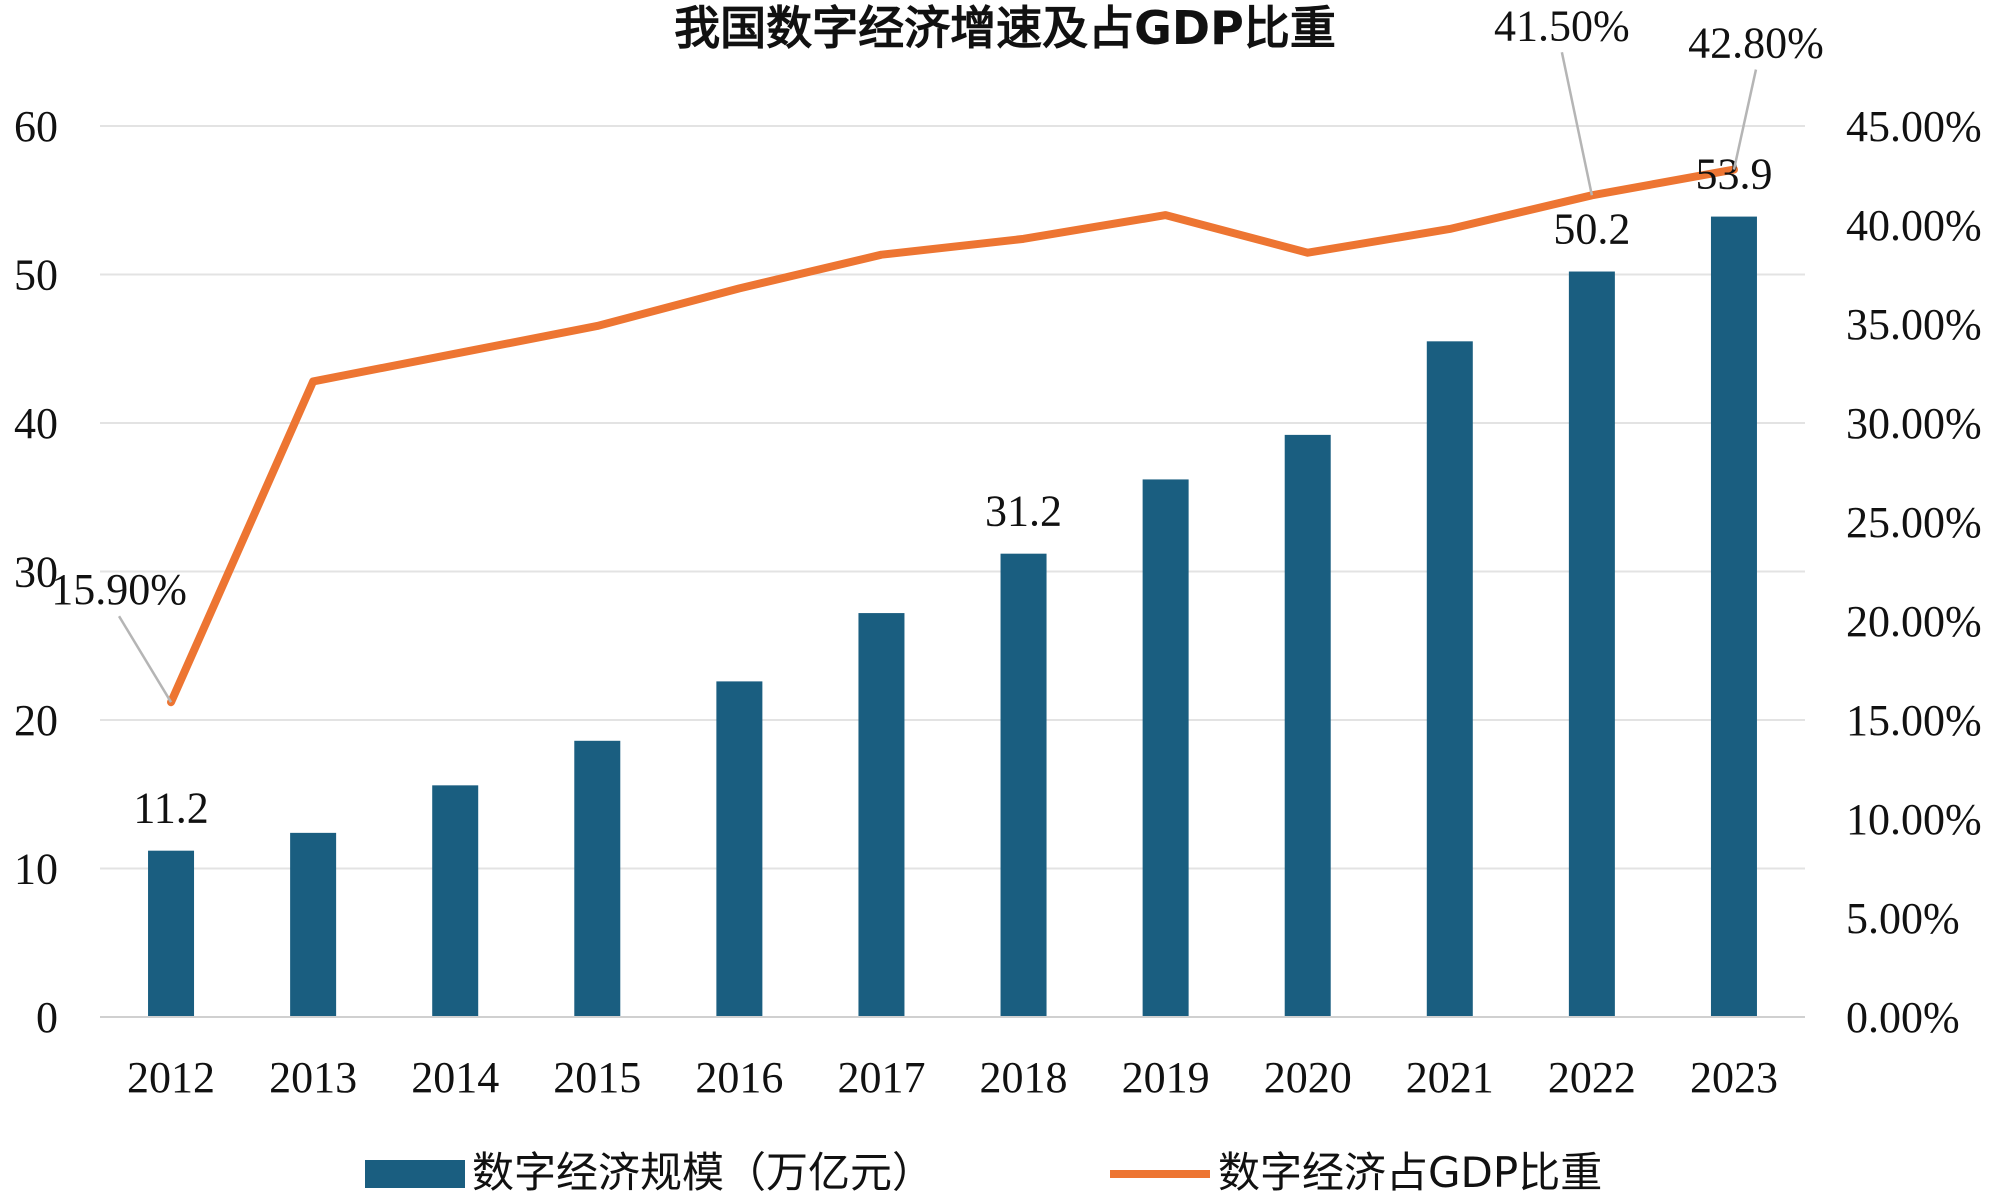 This screenshot has height=1200, width=2000. Describe the element at coordinates (171, 1077) in the screenshot. I see `x-tick-label: 2012` at that location.